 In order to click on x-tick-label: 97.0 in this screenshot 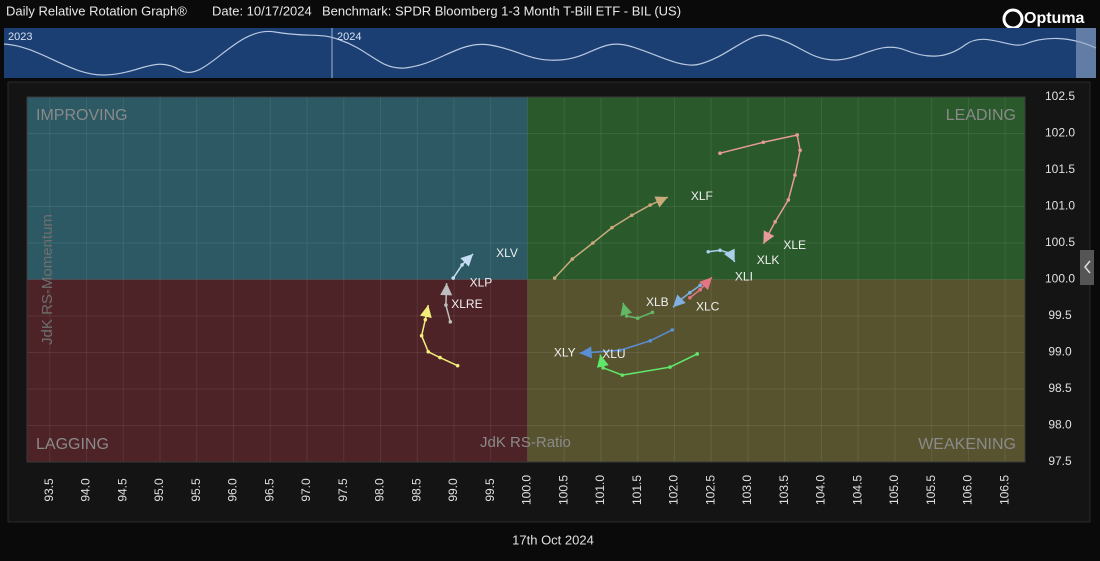, I will do `click(306, 490)`.